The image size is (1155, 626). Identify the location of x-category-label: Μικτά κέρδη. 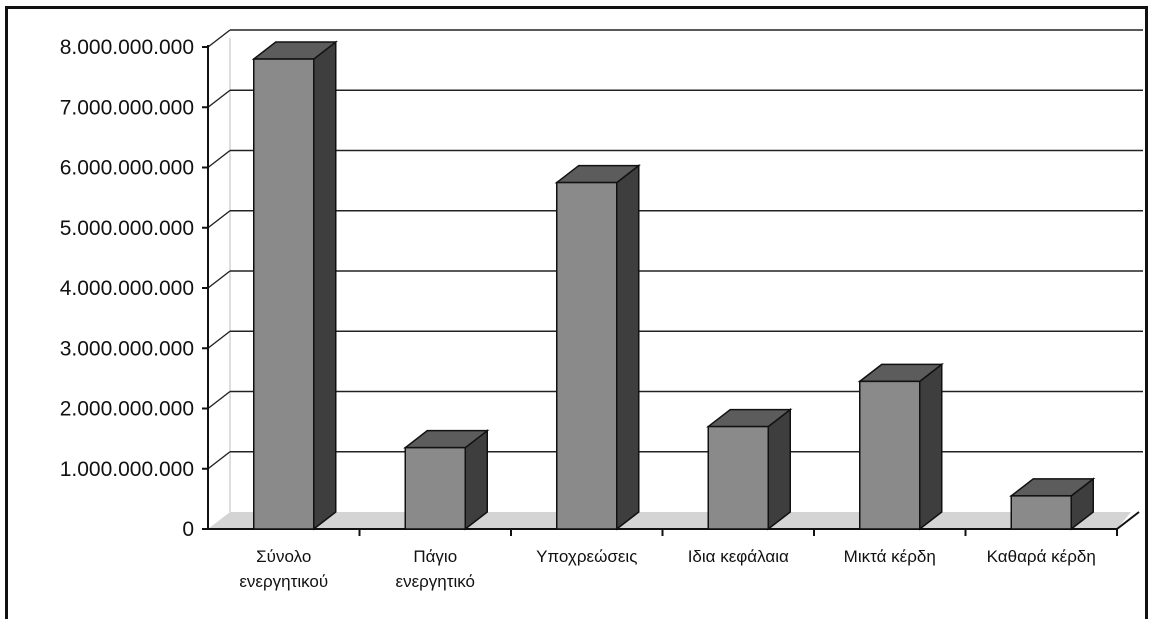
(890, 556).